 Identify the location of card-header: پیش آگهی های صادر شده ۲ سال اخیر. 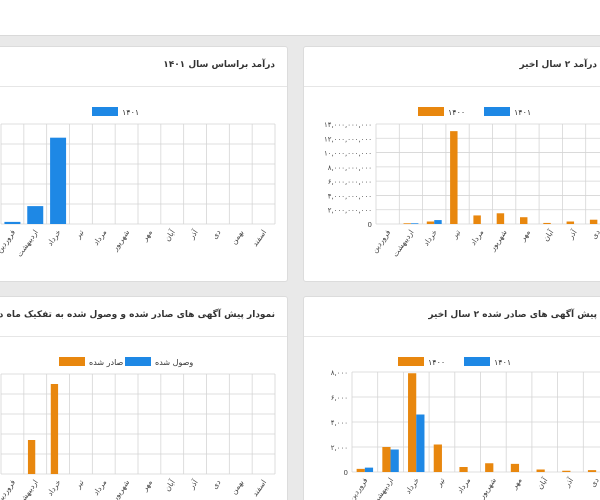
(452, 317).